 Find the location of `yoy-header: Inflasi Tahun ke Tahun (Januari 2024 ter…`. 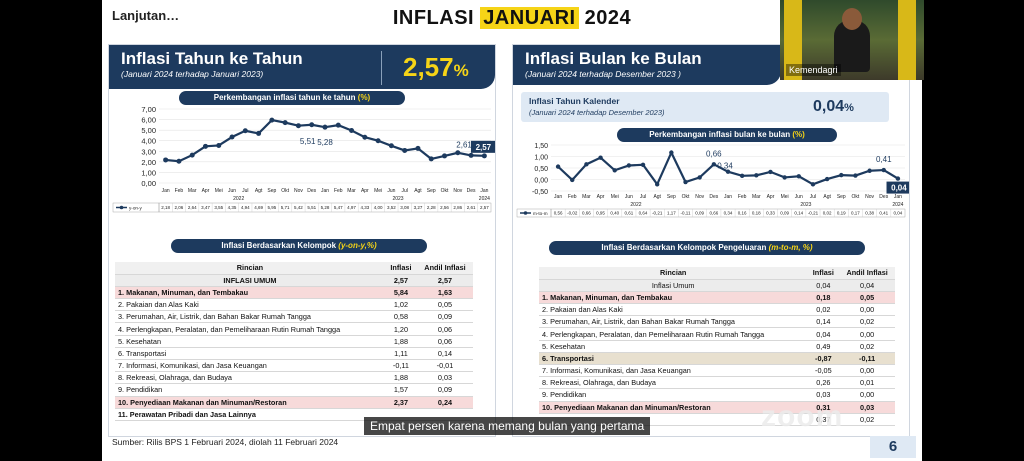

yoy-header: Inflasi Tahun ke Tahun (Januari 2024 ter… is located at coordinates (302, 67).